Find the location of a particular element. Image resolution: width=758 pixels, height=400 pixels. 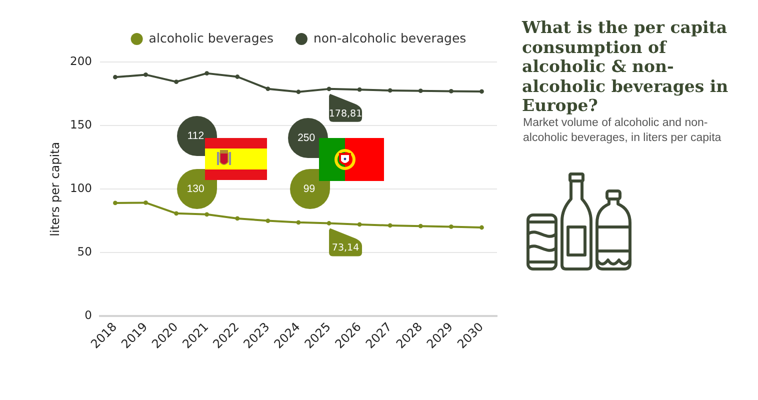

y-axis-title: liters per capita is located at coordinates (55, 189).